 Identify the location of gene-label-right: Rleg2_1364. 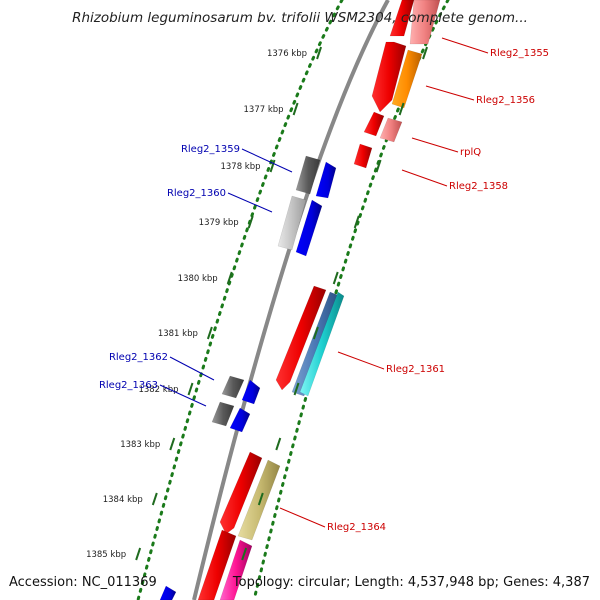
(356, 527).